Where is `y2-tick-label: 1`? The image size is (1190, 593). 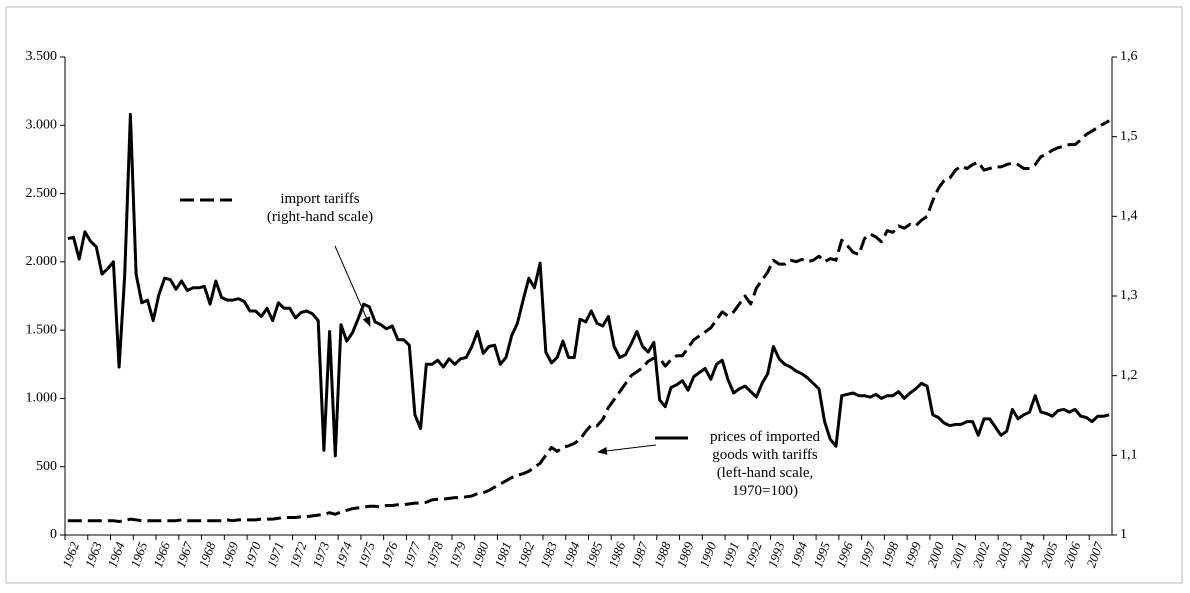 y2-tick-label: 1 is located at coordinates (1123, 534).